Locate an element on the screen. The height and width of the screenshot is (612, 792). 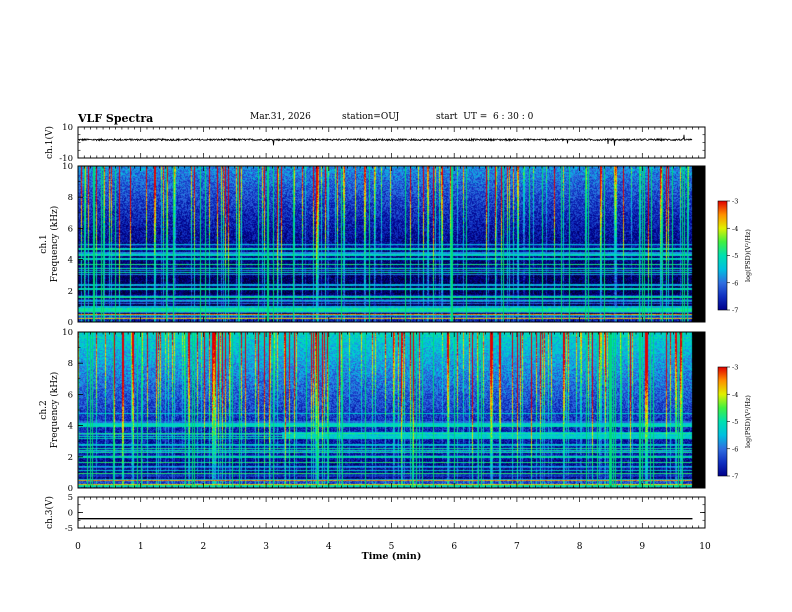
ch2-spectrogram-ytick-label: 0 is located at coordinates (70, 489).